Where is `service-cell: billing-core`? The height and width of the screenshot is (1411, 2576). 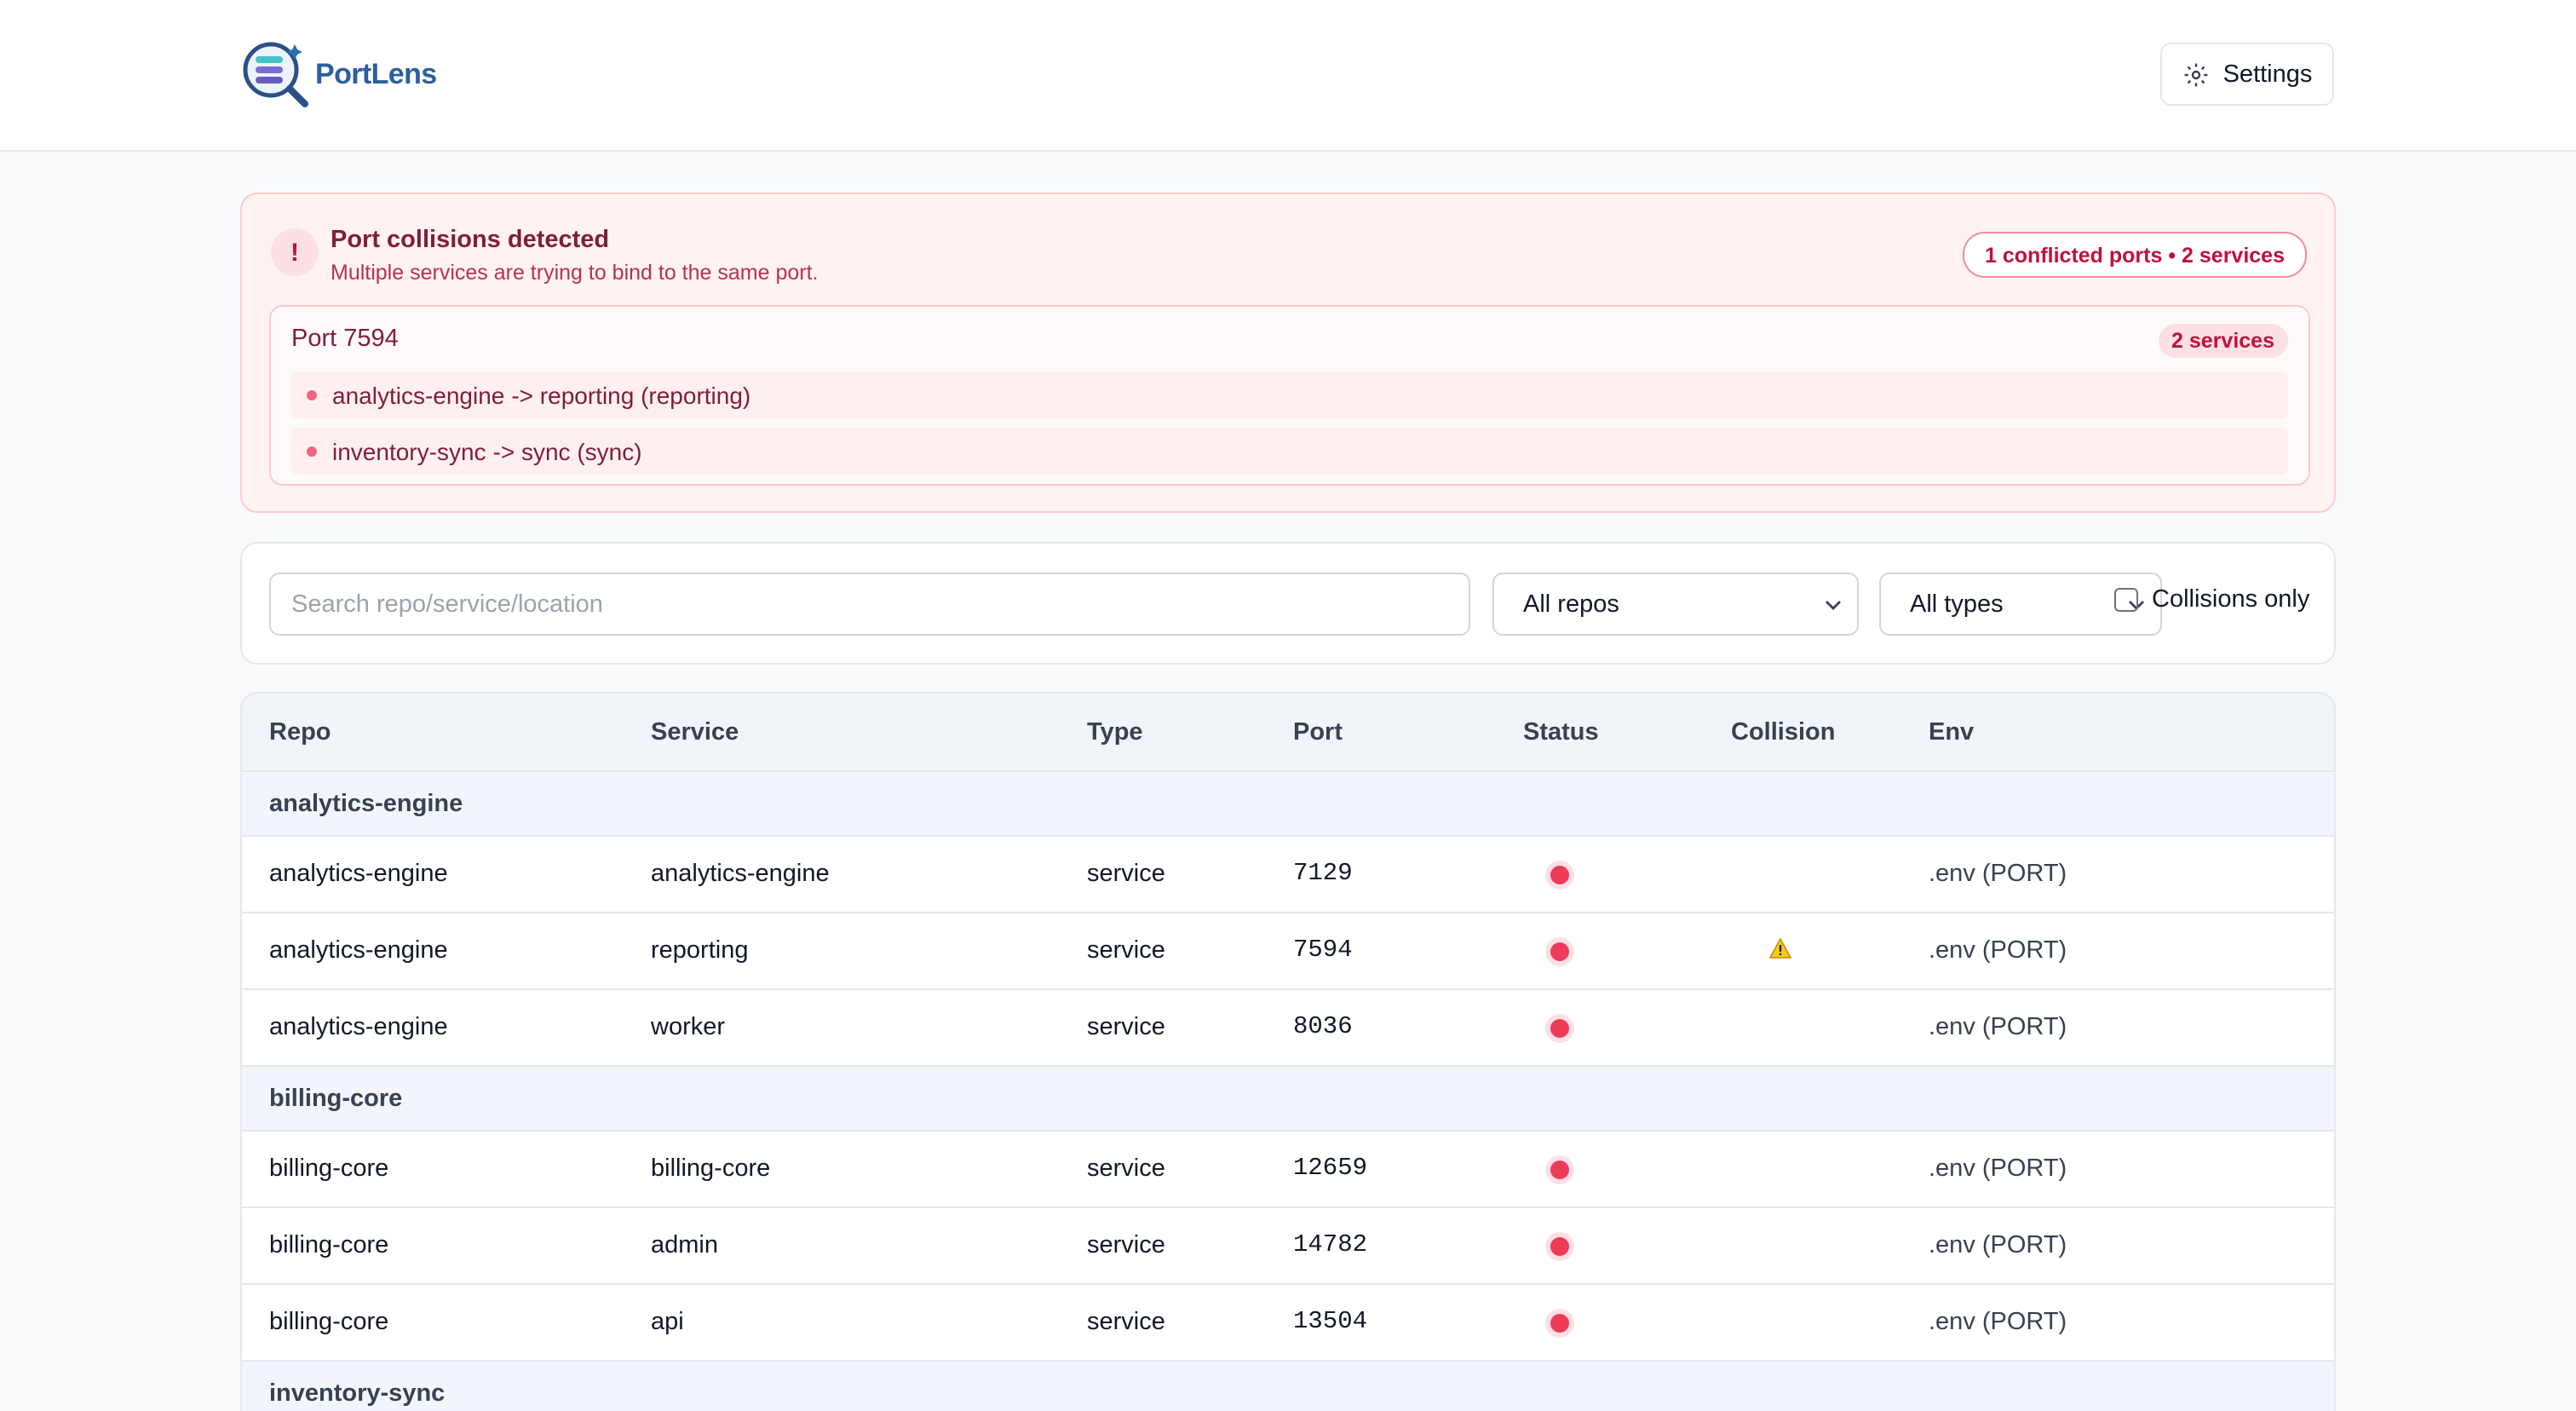
service-cell: billing-core is located at coordinates (711, 1169).